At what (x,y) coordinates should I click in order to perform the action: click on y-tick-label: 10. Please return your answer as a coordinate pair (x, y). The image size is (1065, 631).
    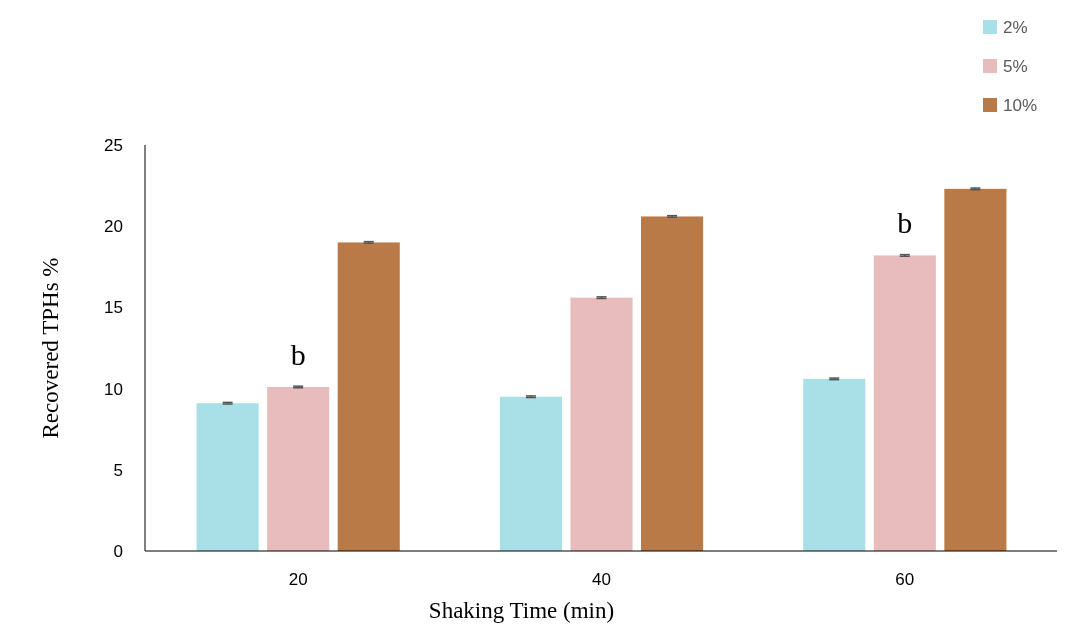
    Looking at the image, I should click on (113, 389).